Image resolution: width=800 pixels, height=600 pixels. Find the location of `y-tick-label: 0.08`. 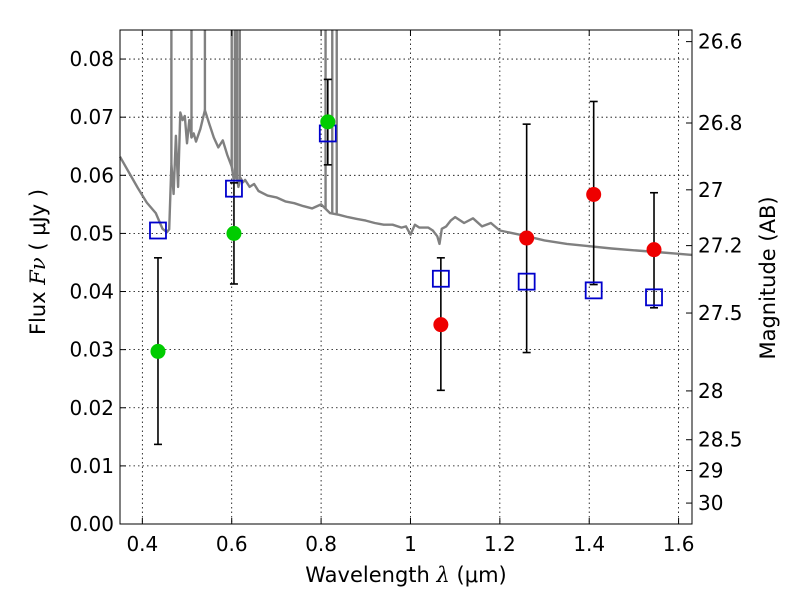

y-tick-label: 0.08 is located at coordinates (91, 59).